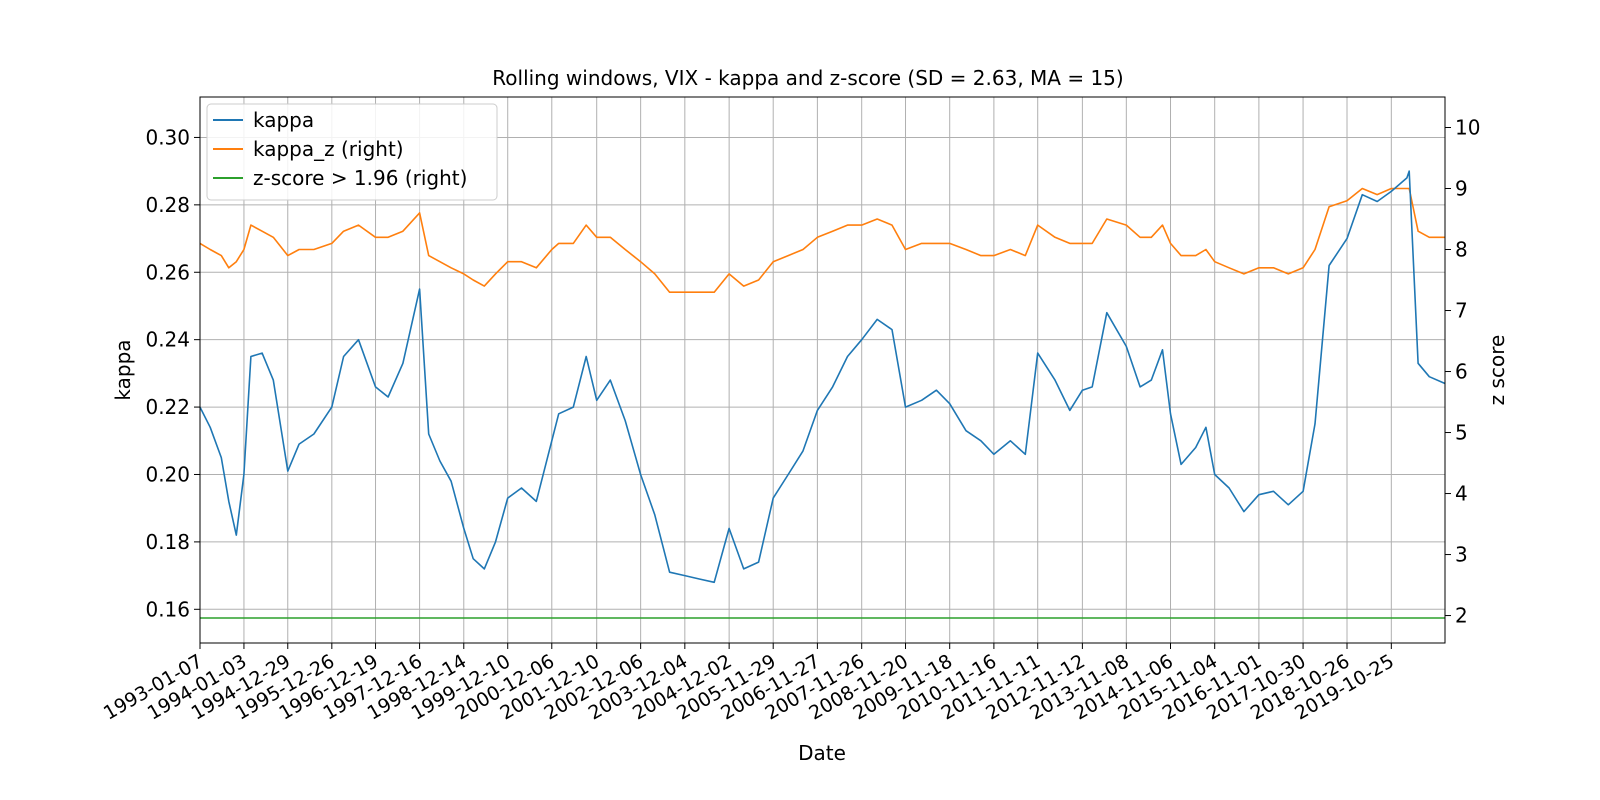 The height and width of the screenshot is (800, 1600). Describe the element at coordinates (1461, 494) in the screenshot. I see `y-right-tick-label: 4` at that location.